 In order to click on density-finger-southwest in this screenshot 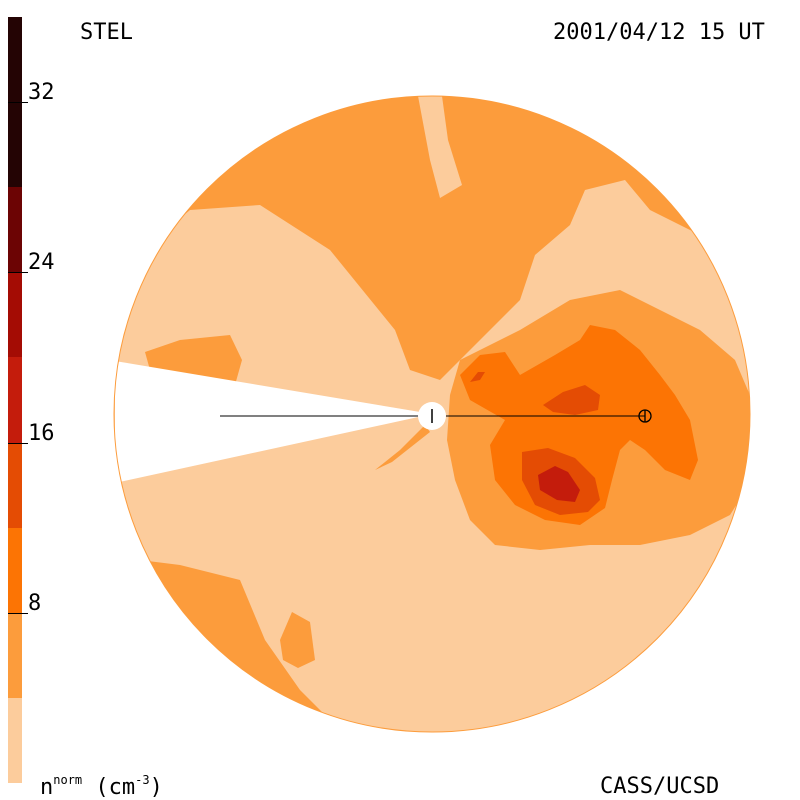, I will do `click(402, 447)`.